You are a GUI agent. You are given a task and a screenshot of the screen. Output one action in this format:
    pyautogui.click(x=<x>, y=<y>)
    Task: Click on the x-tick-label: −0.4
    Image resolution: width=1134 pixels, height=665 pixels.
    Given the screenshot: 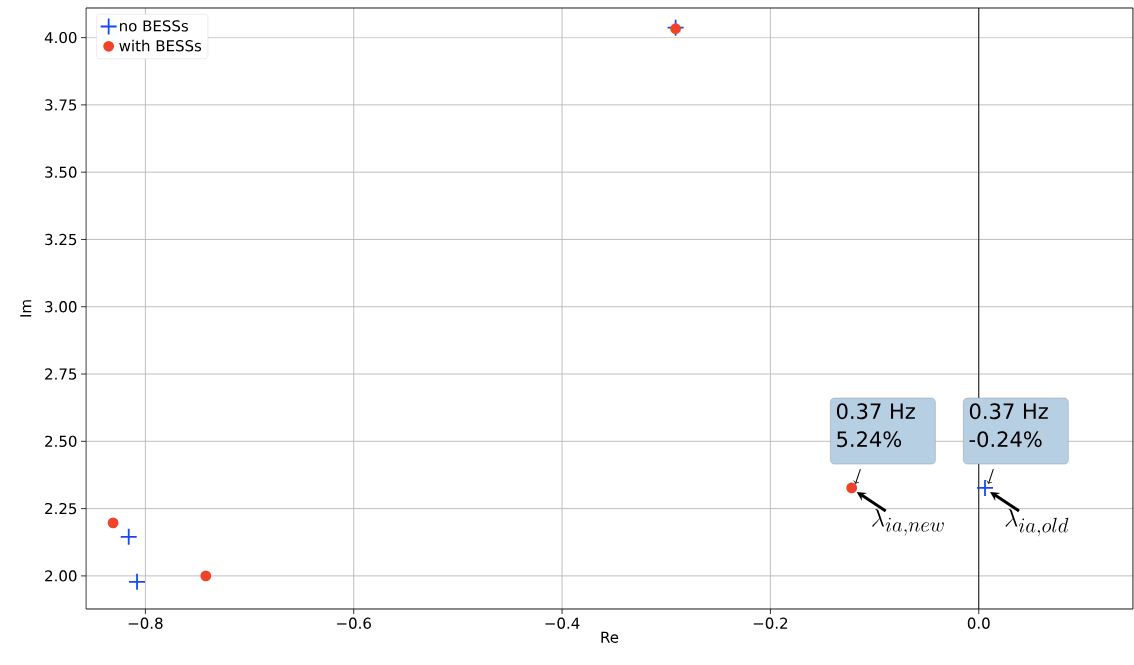 What is the action you would take?
    pyautogui.click(x=562, y=623)
    